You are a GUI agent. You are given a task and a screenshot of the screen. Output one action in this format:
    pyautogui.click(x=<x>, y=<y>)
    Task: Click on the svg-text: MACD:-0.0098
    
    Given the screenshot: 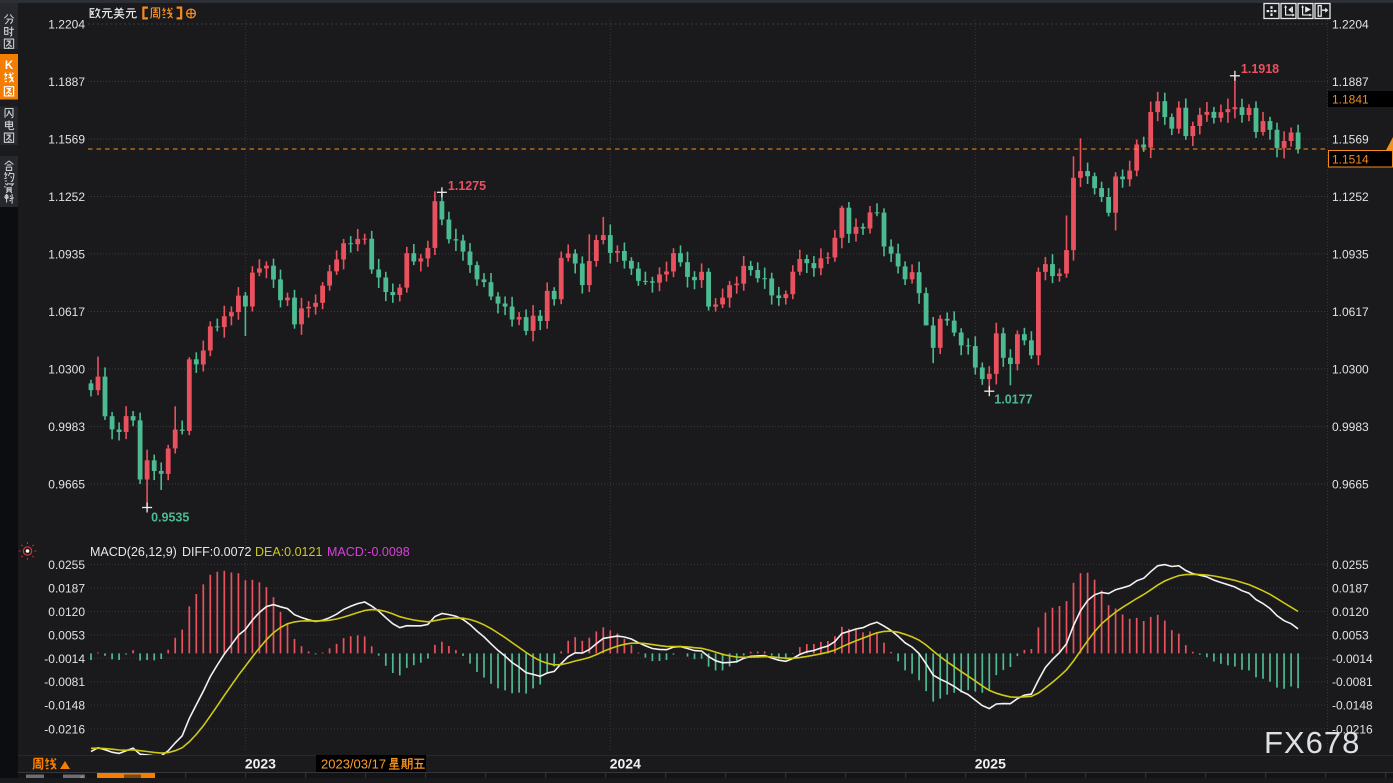 What is the action you would take?
    pyautogui.click(x=368, y=552)
    